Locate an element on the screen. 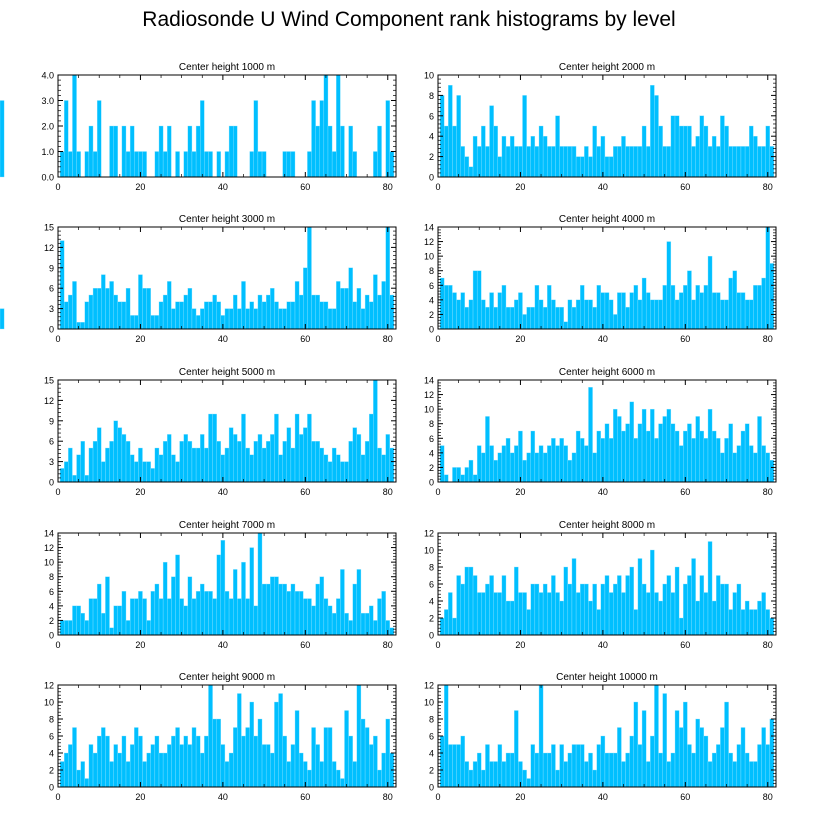 The height and width of the screenshot is (824, 818). panel-5: Center height 5000 m 0 3 6 9 12 15 0 20 40 60 80 is located at coordinates (220, 432).